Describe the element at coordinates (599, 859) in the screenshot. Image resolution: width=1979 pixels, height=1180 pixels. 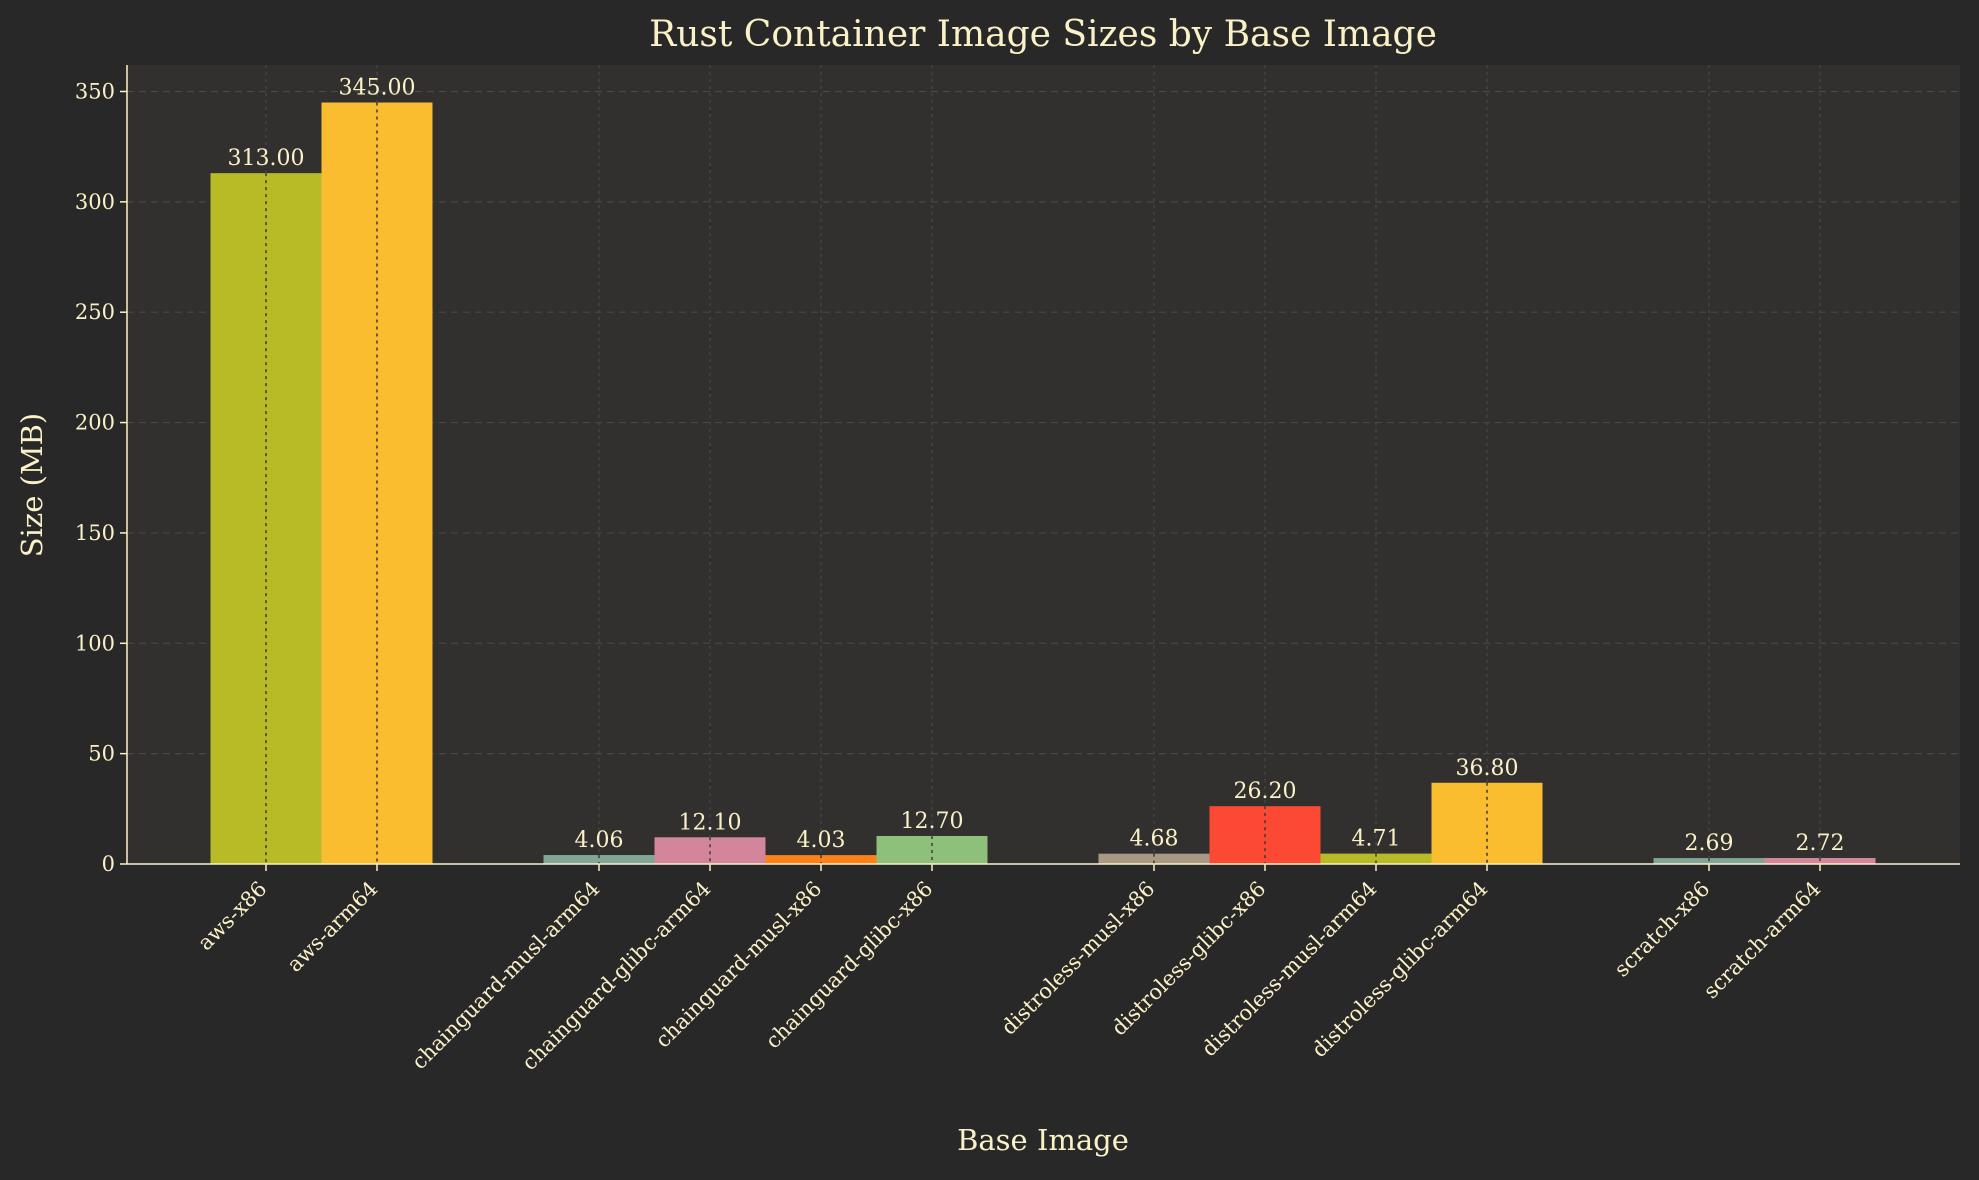
I see `bar-chainguard-musl-arm64` at that location.